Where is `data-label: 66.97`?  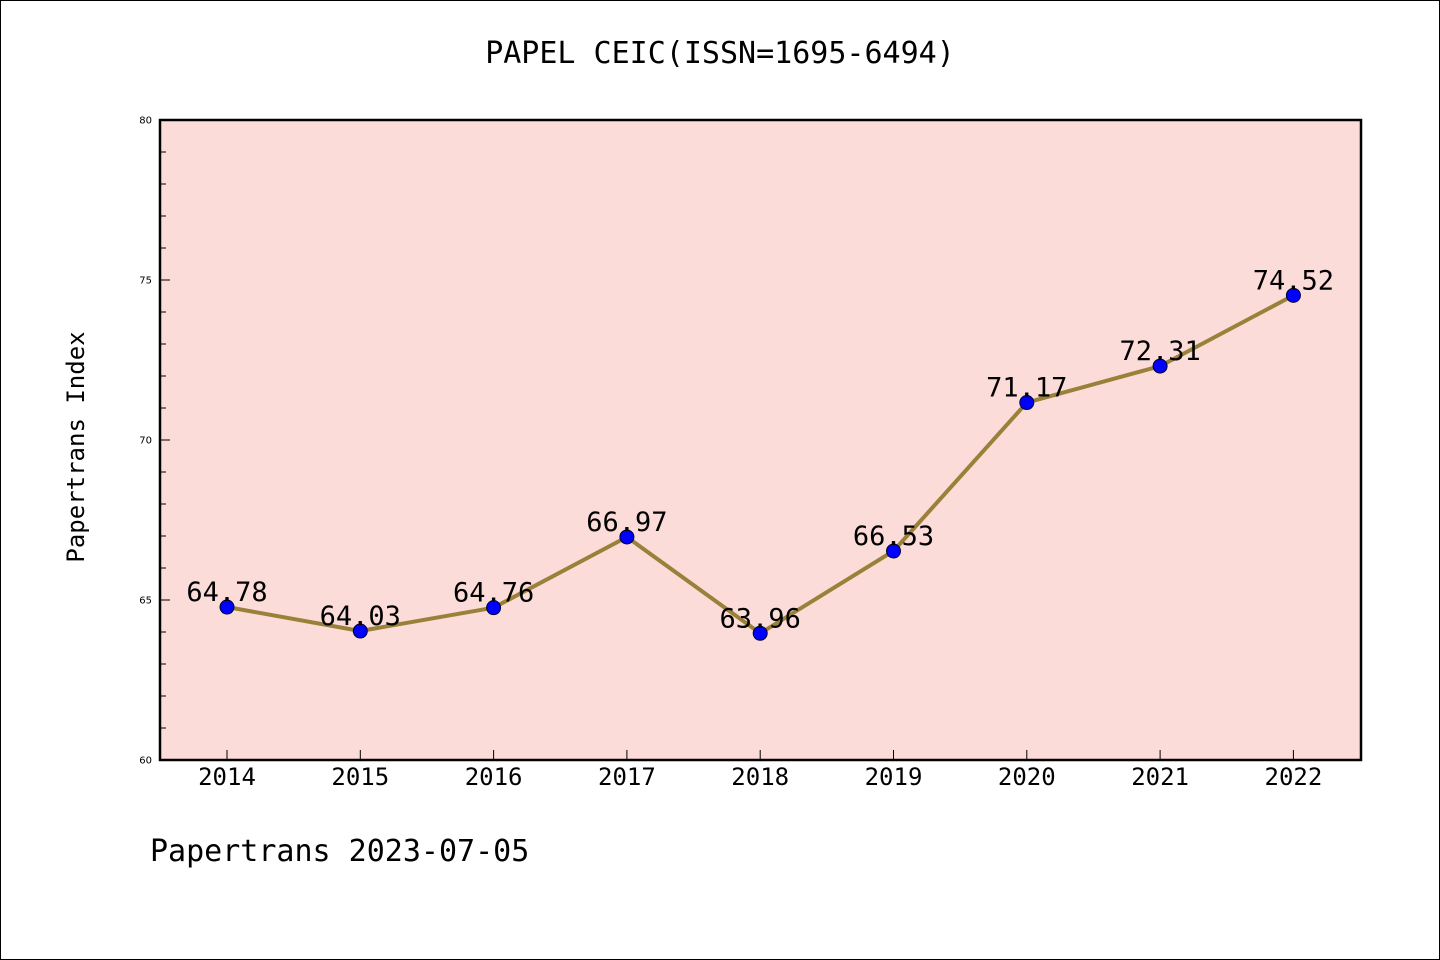
data-label: 66.97 is located at coordinates (626, 522).